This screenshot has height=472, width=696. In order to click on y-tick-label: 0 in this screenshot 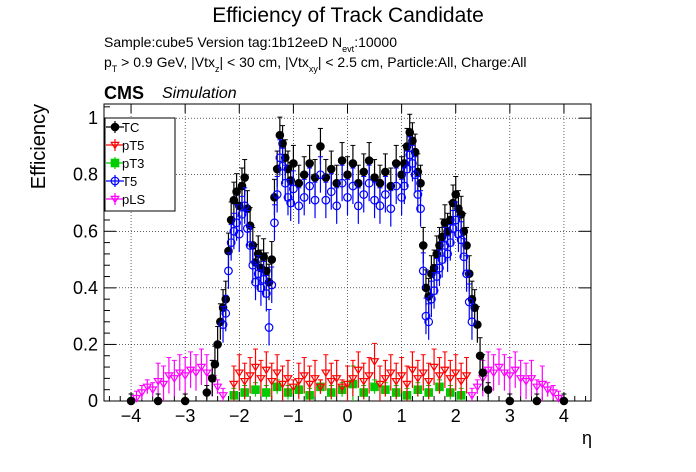, I will do `click(93, 401)`.